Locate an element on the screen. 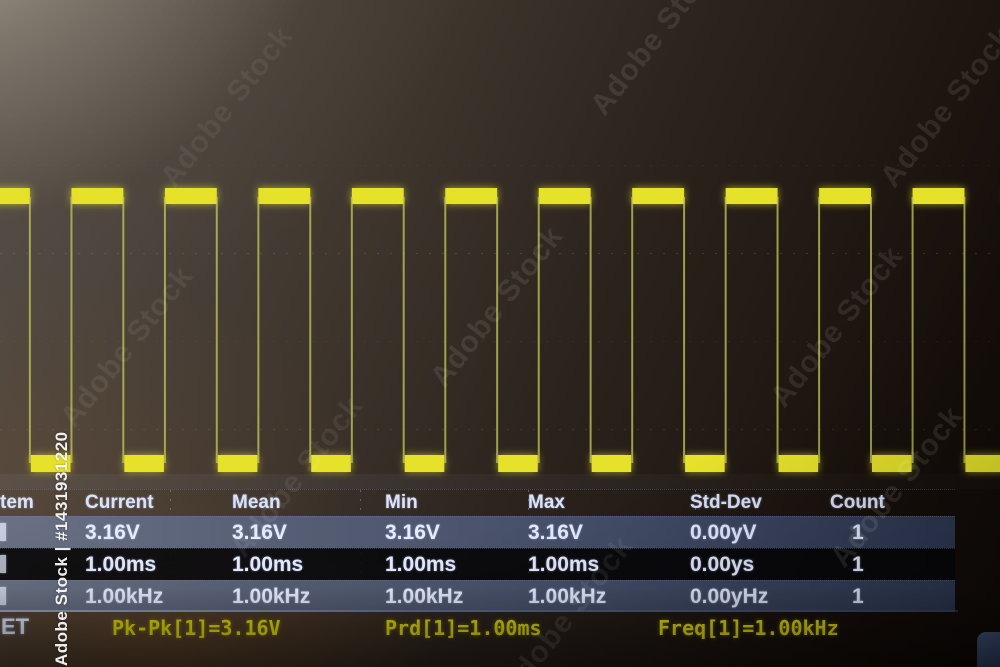 The height and width of the screenshot is (667, 1000). column-header-item-partial: tem is located at coordinates (17, 502).